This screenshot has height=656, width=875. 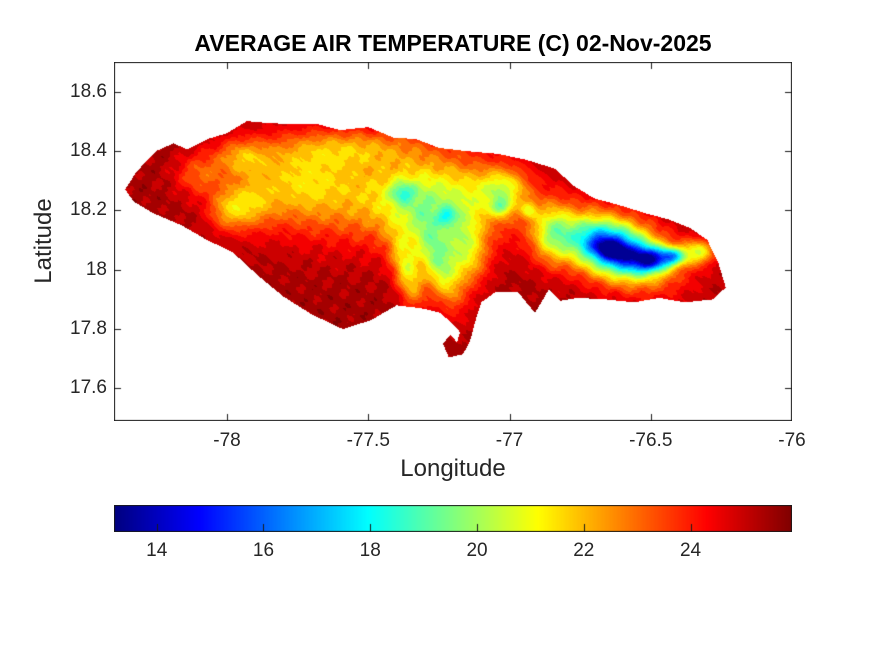 What do you see at coordinates (88, 210) in the screenshot?
I see `y-tick-label: 18.2` at bounding box center [88, 210].